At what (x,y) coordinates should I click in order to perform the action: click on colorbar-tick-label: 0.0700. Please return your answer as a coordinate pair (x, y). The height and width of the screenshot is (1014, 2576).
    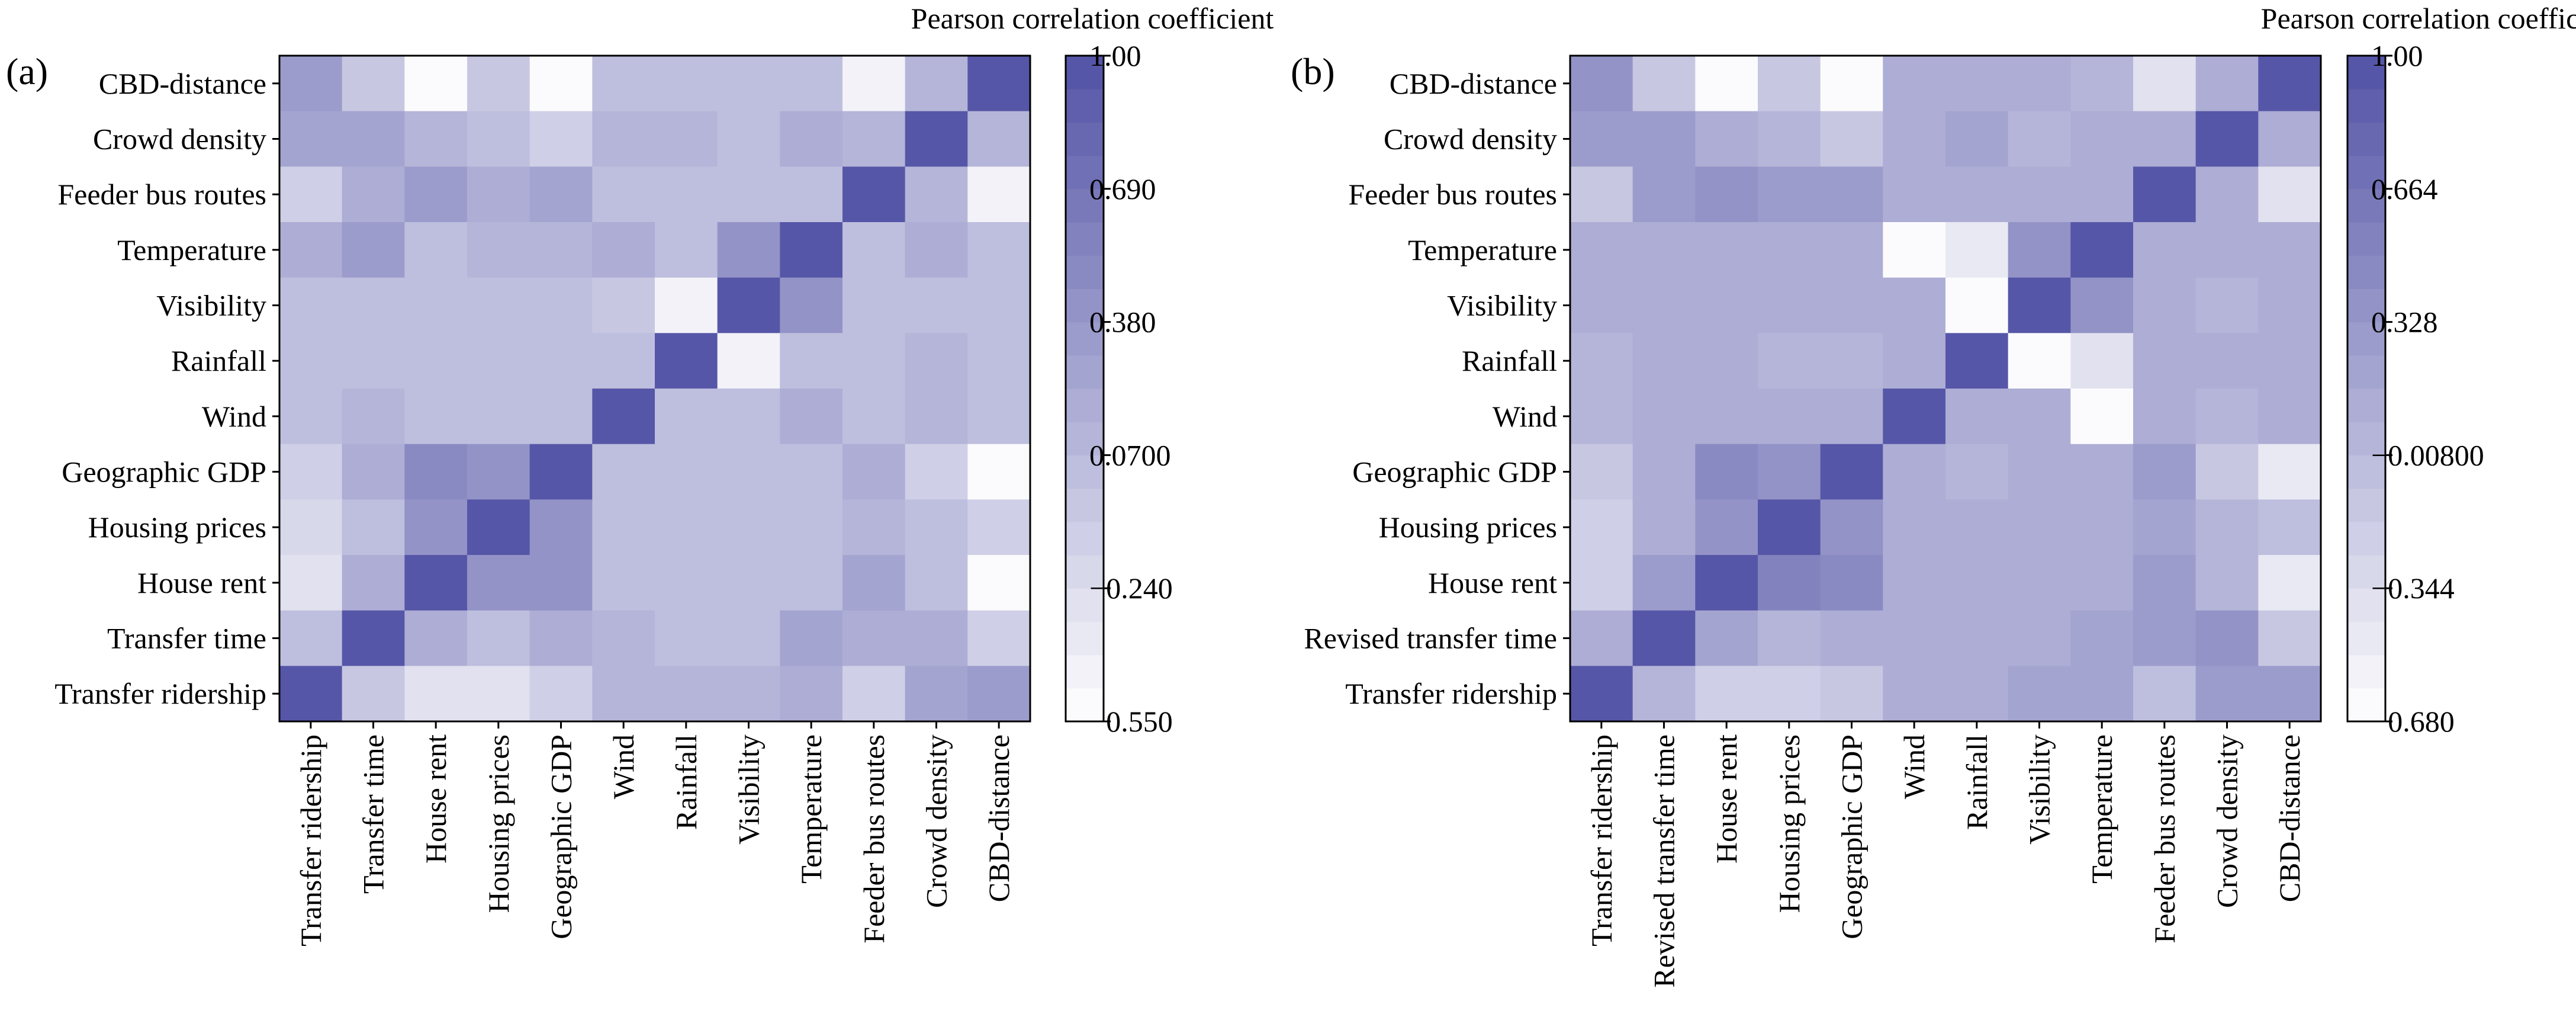
    Looking at the image, I should click on (1130, 455).